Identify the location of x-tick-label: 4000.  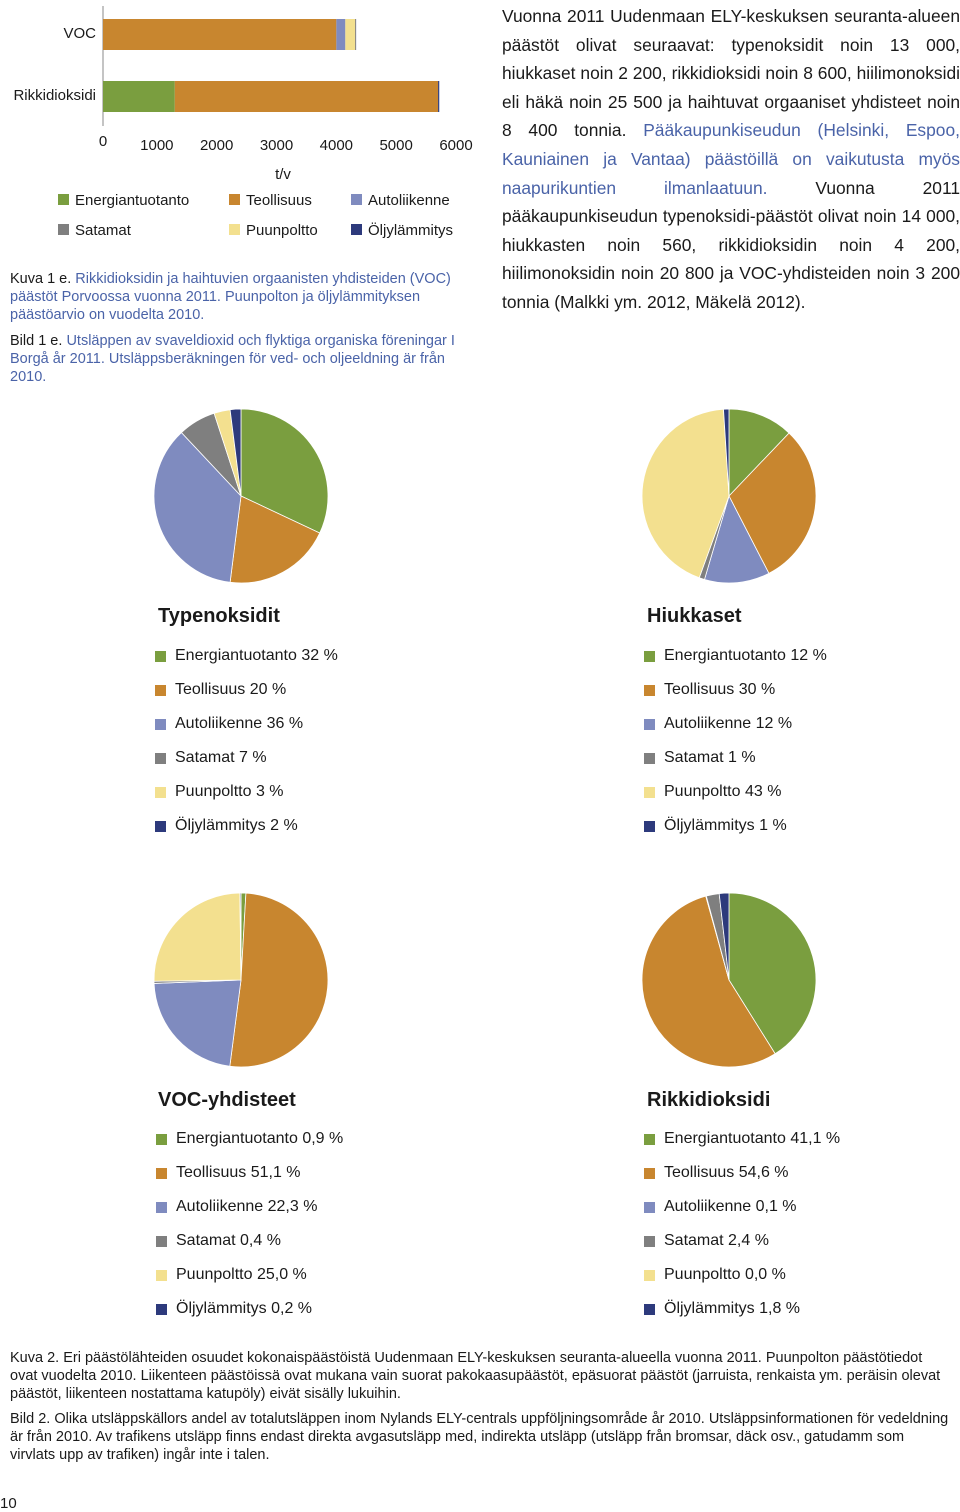
(336, 145).